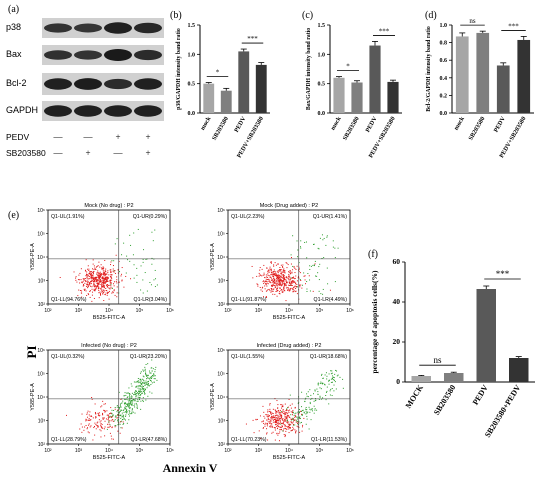  I want to click on flow-y-axis-label: Y585-PE-A, so click(33, 257).